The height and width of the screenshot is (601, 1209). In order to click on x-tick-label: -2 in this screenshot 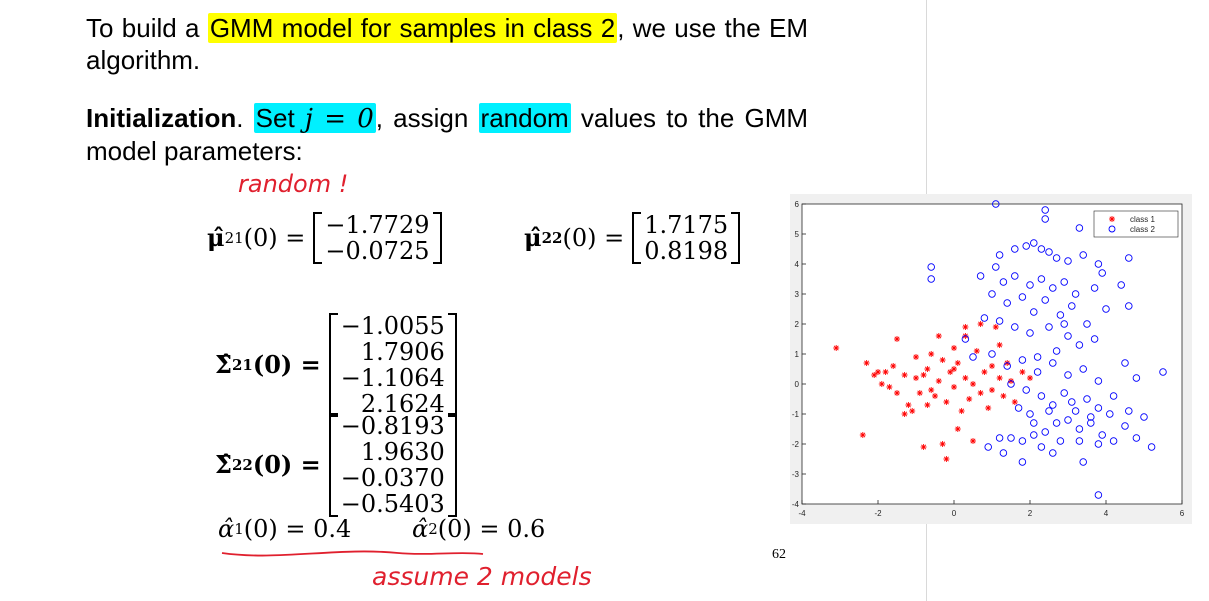, I will do `click(878, 513)`.